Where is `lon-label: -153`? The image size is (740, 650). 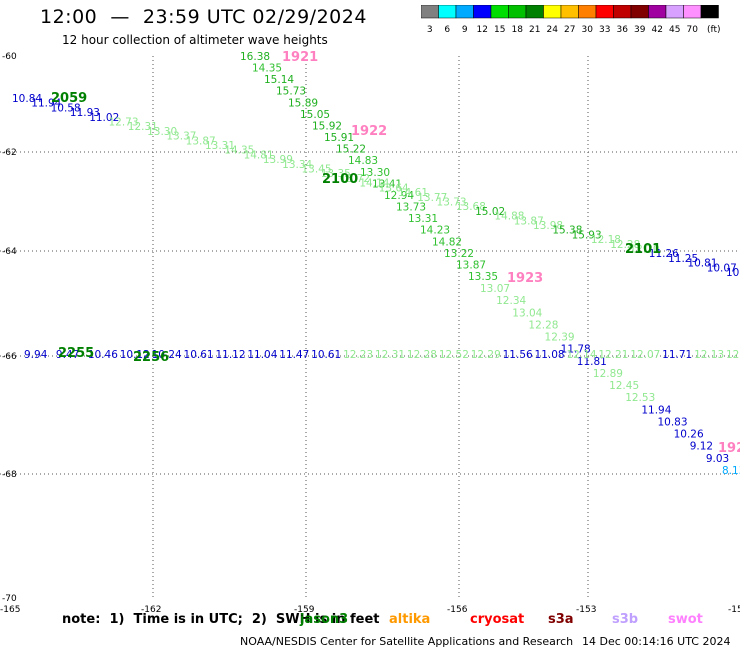
lon-label: -153 is located at coordinates (586, 608).